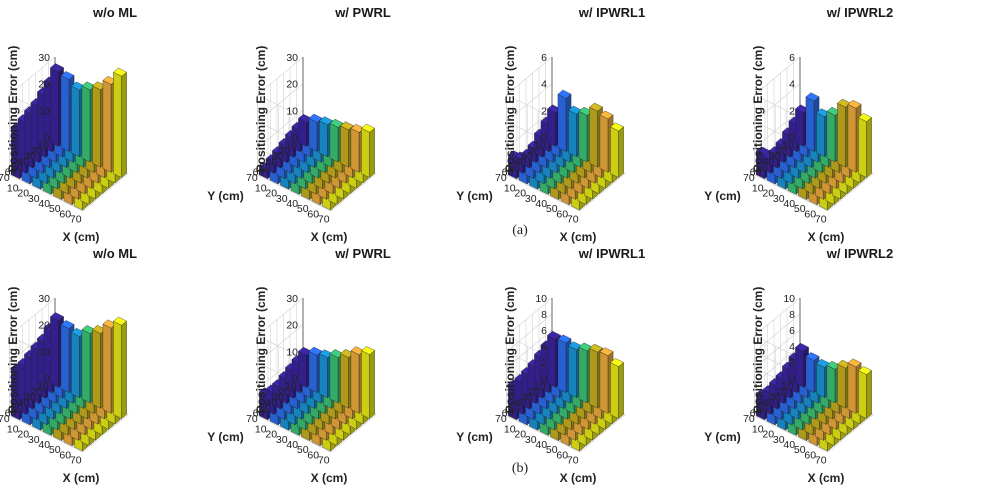  Describe the element at coordinates (792, 315) in the screenshot. I see `z-tick-label: 8` at that location.